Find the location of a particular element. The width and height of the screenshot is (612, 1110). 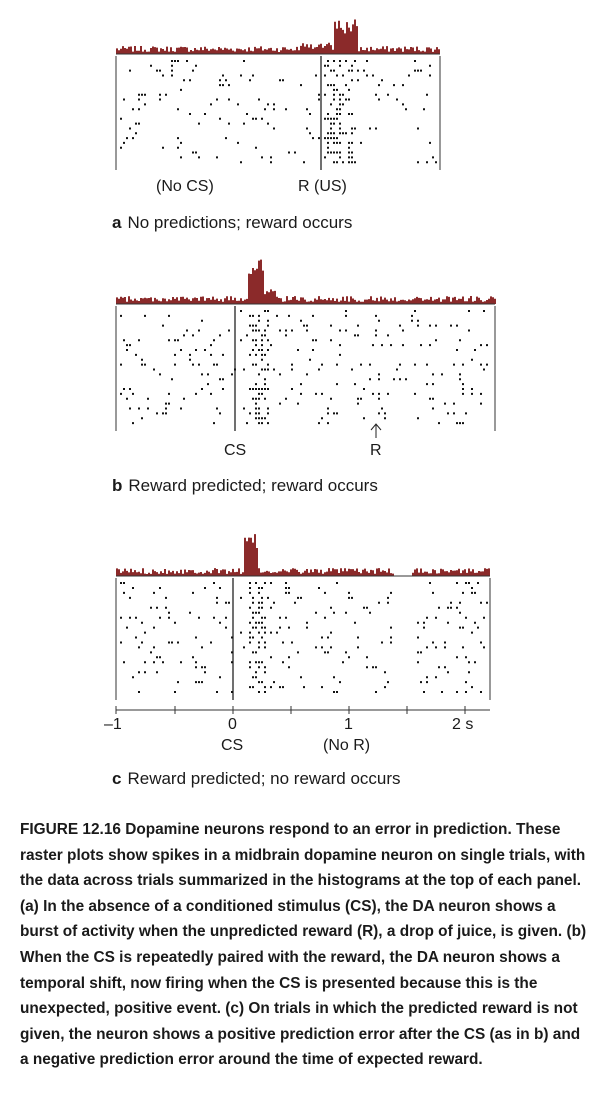

panel-a-no-cs-label: (No CS) is located at coordinates (185, 186).